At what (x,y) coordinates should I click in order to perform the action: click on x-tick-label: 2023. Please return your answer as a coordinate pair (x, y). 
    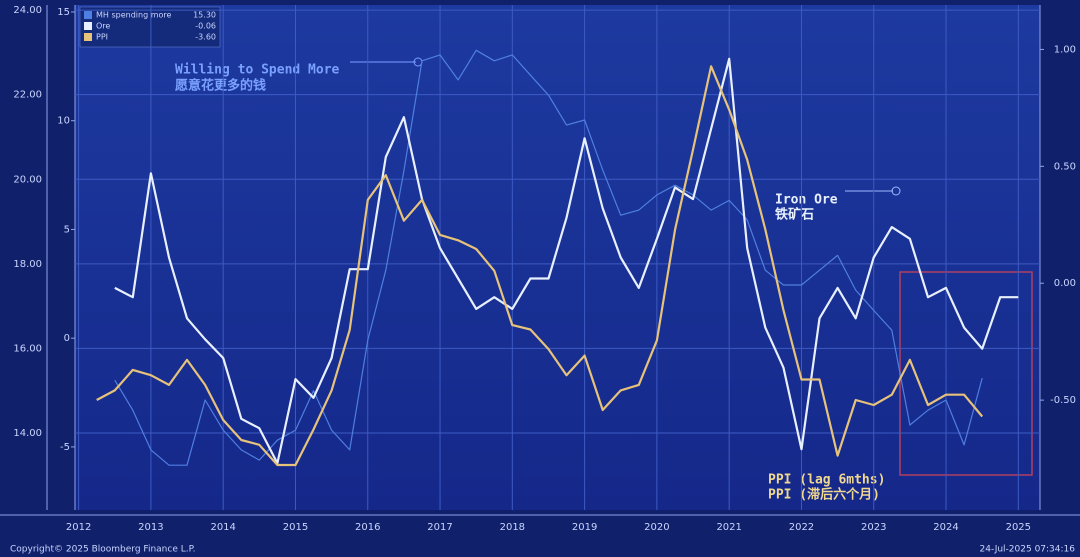
    Looking at the image, I should click on (873, 527).